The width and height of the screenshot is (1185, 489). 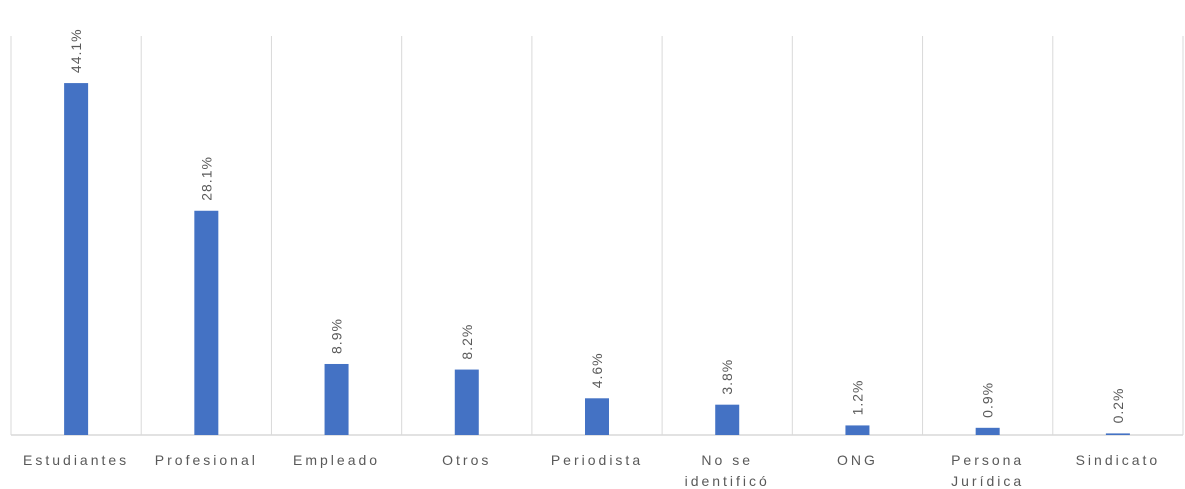 What do you see at coordinates (857, 460) in the screenshot?
I see `x-tick-label: ONG` at bounding box center [857, 460].